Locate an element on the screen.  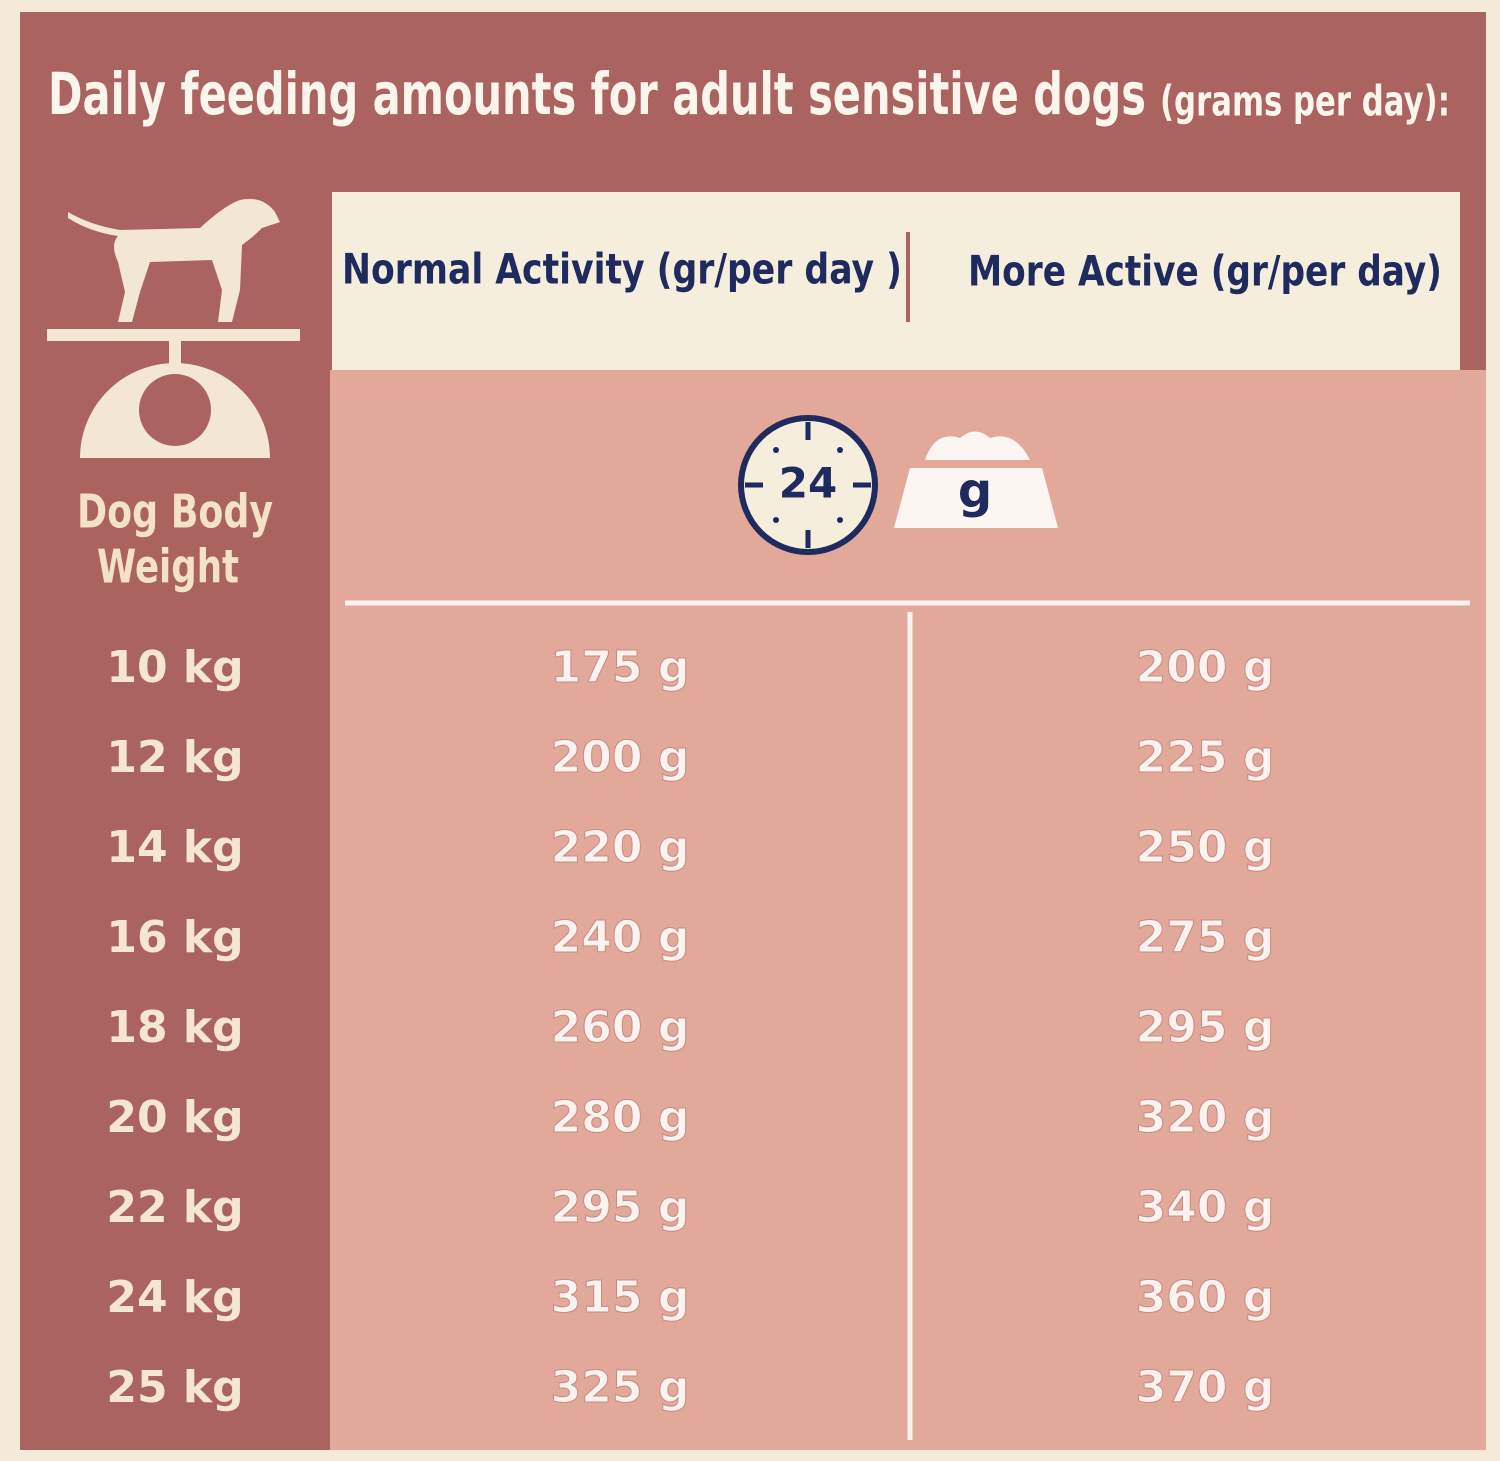
column-header: Normal Activity (gr/per day ) is located at coordinates (622, 269).